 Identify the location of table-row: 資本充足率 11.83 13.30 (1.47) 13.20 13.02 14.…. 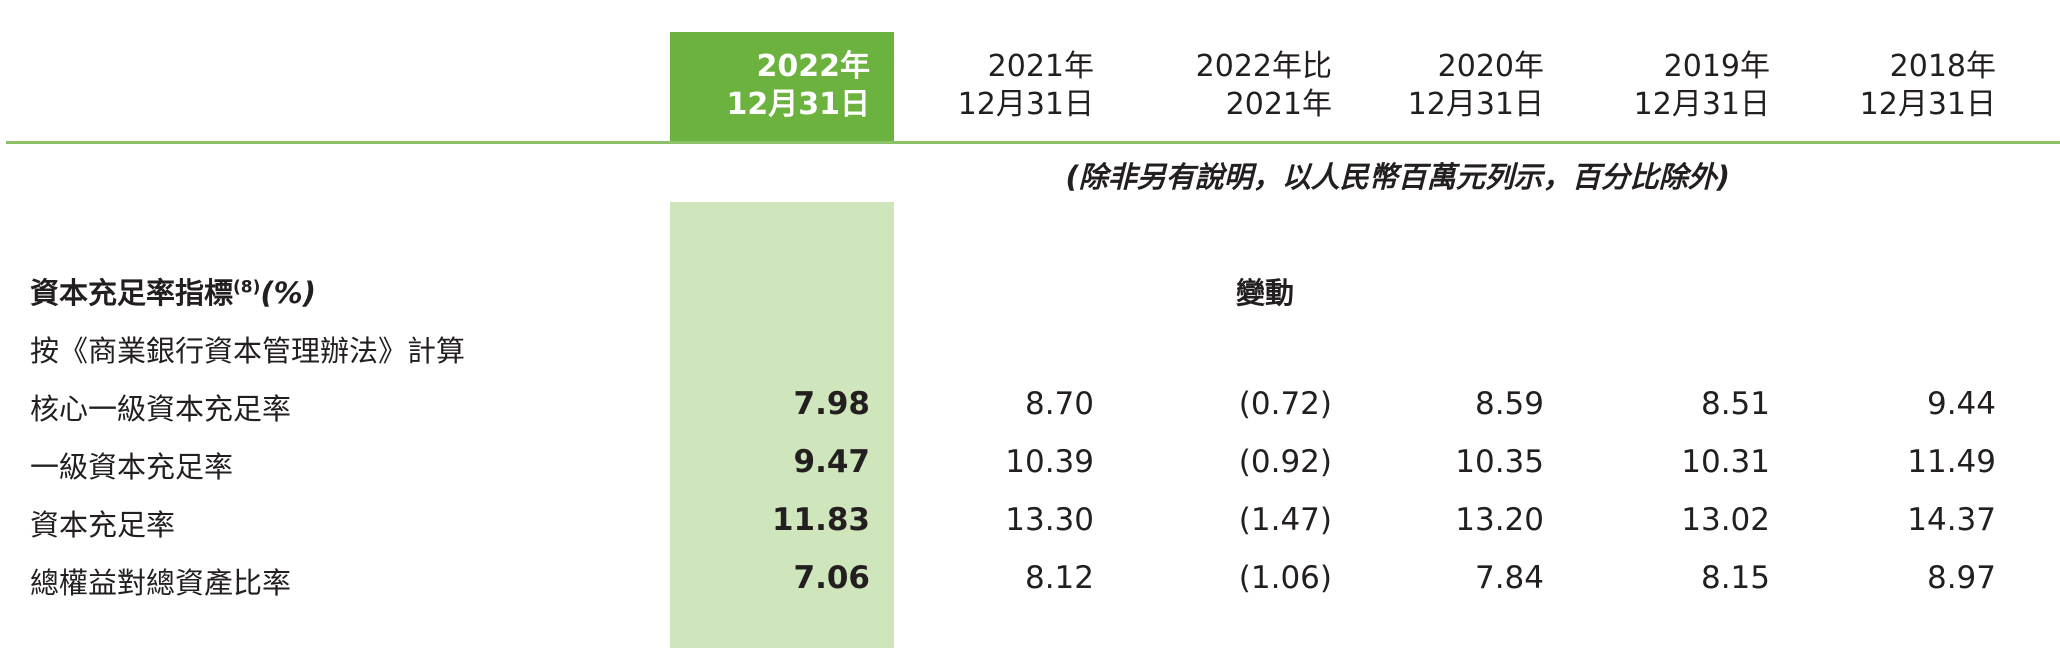
(1030, 521).